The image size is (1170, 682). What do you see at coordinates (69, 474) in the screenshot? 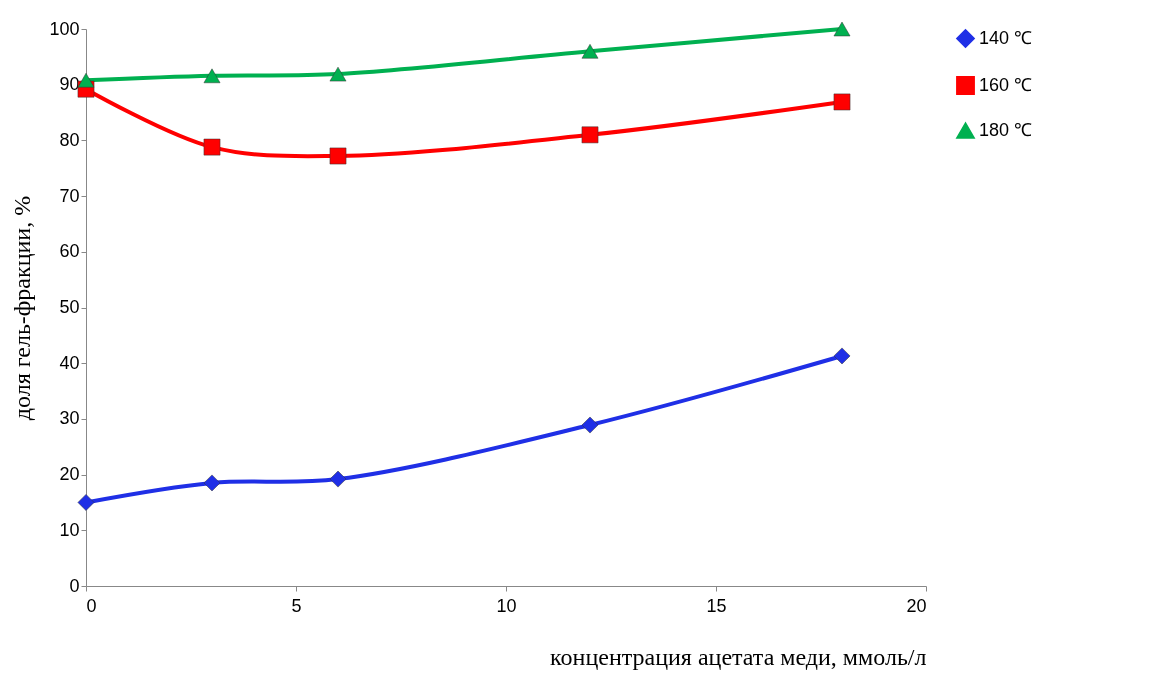
I see `y-tick-label: 20` at bounding box center [69, 474].